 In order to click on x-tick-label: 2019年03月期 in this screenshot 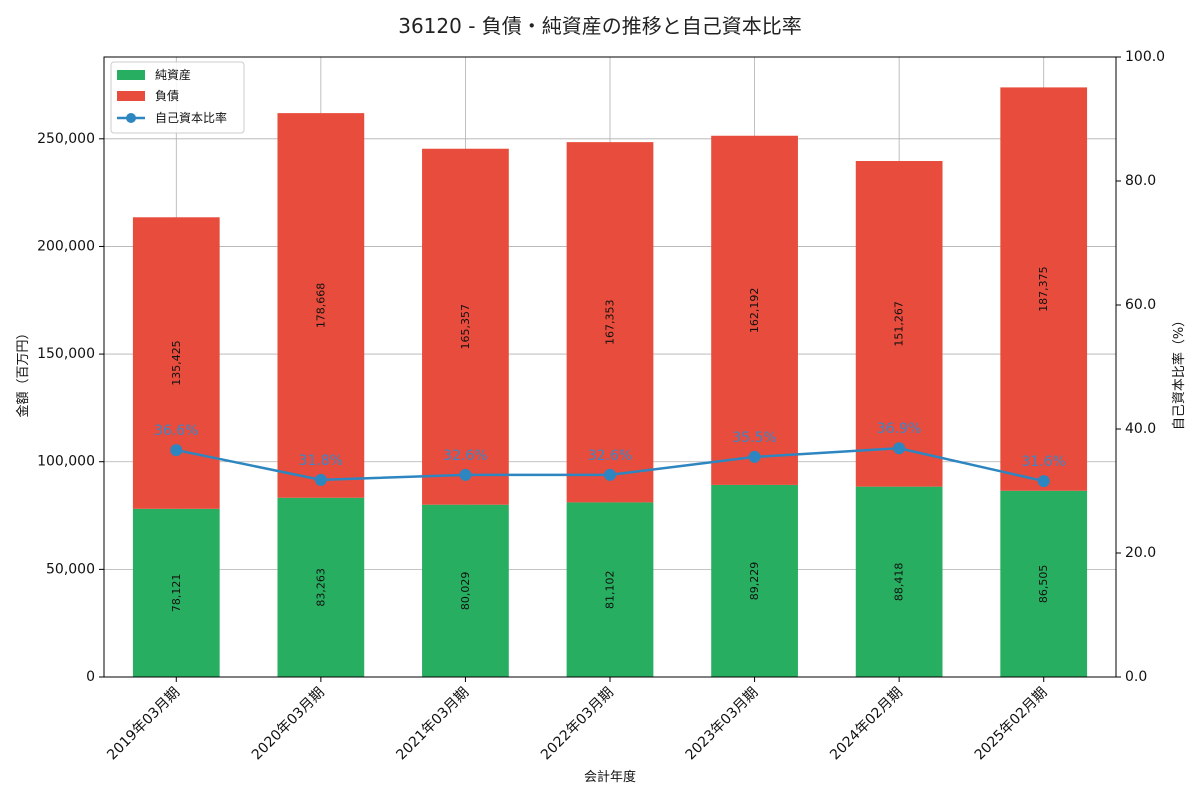, I will do `click(143, 724)`.